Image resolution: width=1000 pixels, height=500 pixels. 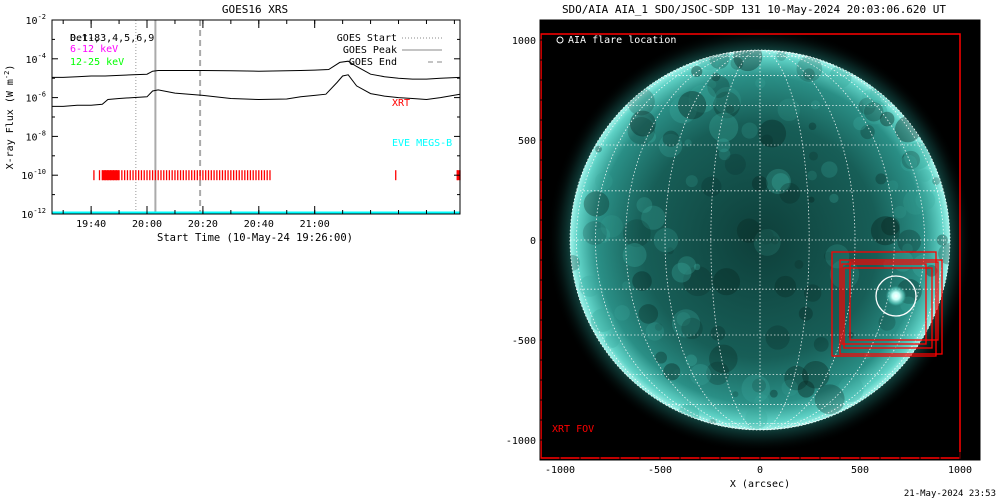 What do you see at coordinates (573, 429) in the screenshot?
I see `xrt-fov-label: XRT FOV` at bounding box center [573, 429].